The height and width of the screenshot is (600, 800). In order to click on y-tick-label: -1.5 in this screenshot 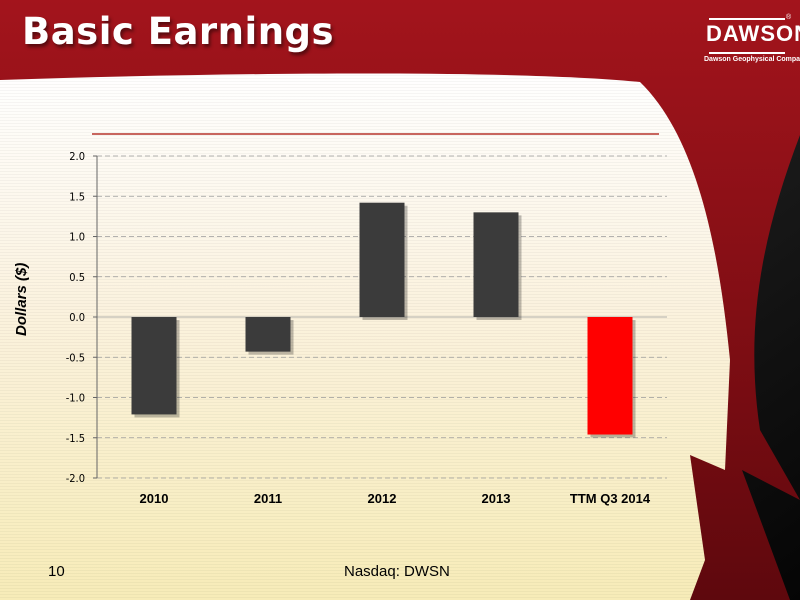, I will do `click(75, 438)`.